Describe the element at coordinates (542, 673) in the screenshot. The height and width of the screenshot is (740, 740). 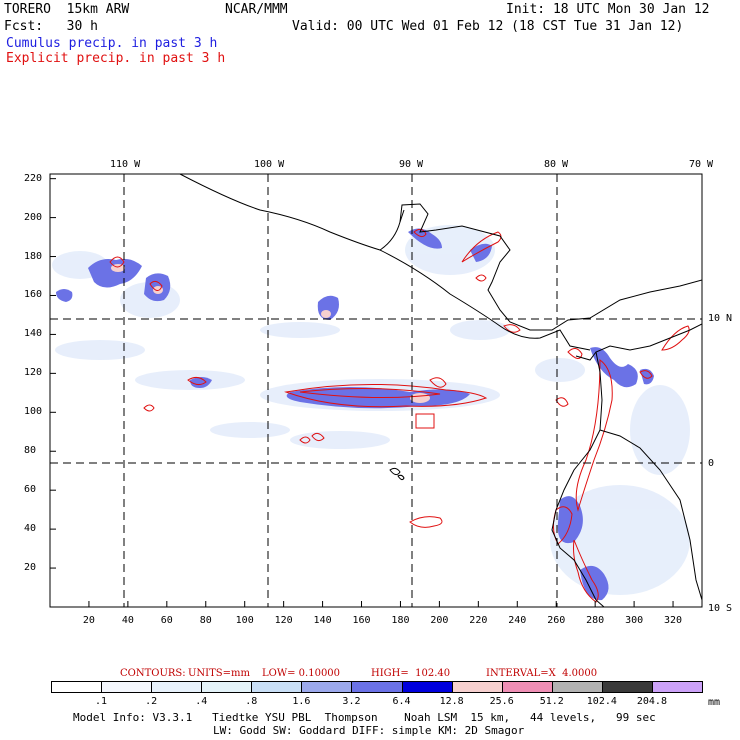
I see `contours-interval: INTERVAL=X 4.0000` at that location.